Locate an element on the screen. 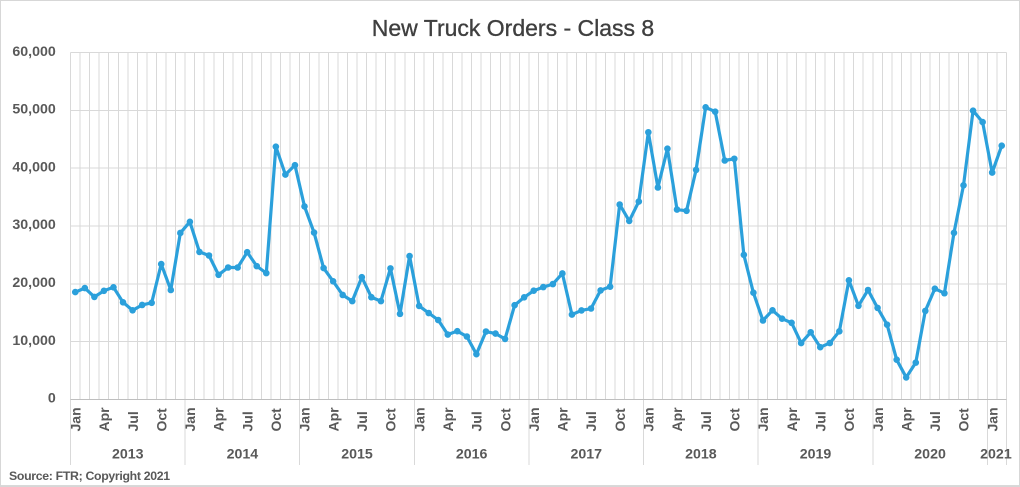 This screenshot has height=487, width=1020. svg-text: 2017 is located at coordinates (586, 455).